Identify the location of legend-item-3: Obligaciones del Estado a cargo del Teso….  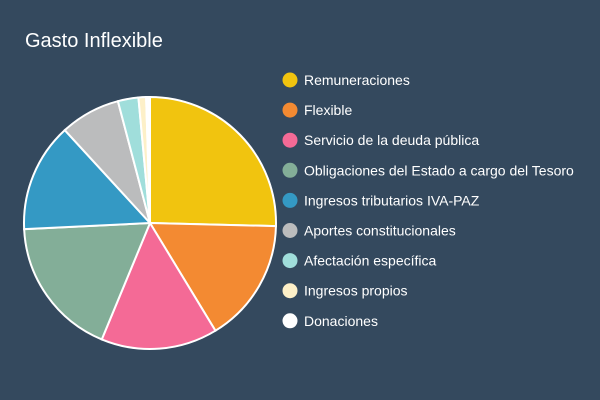
(428, 170).